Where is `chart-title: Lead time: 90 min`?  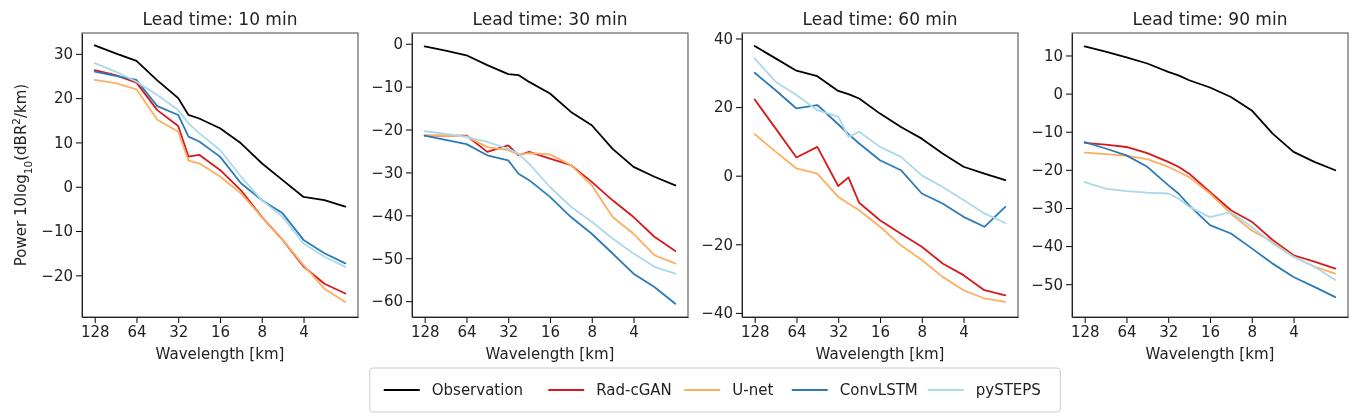
chart-title: Lead time: 90 min is located at coordinates (1210, 19).